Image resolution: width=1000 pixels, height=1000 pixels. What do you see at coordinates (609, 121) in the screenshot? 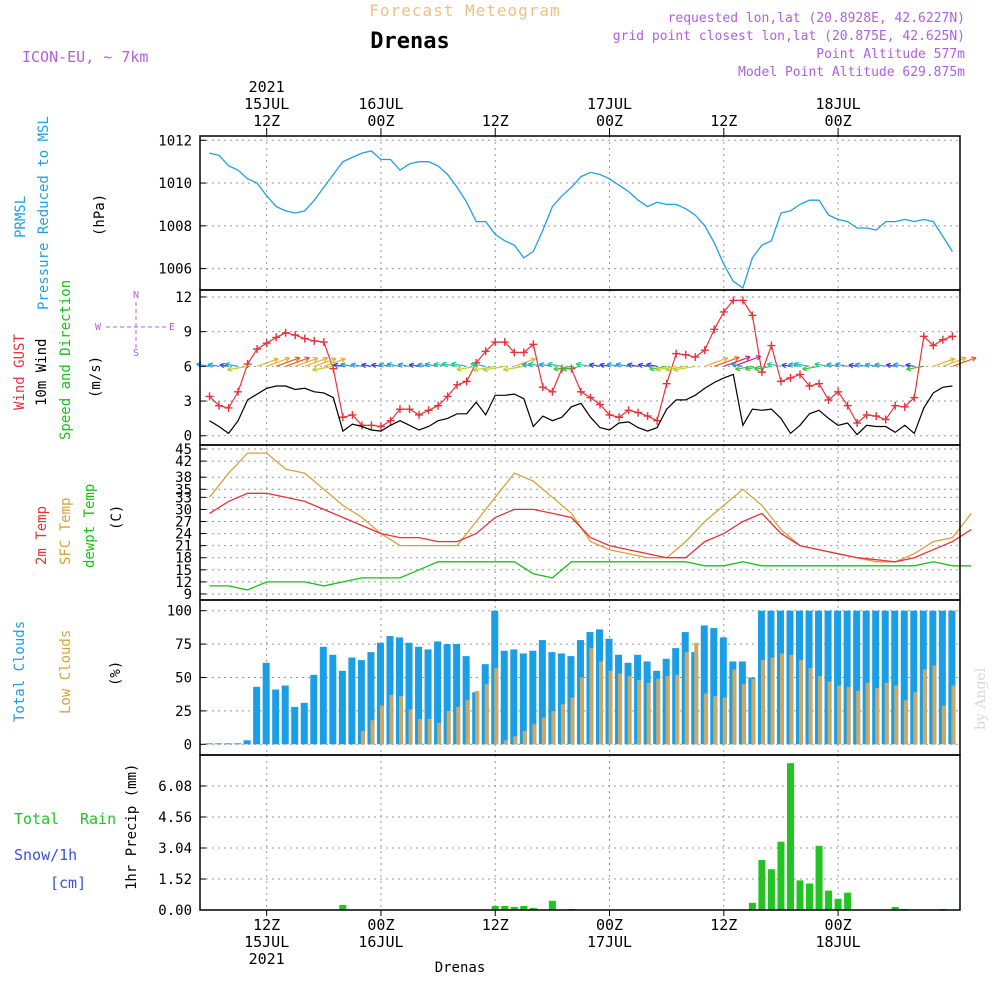
I see `top-time-label: 00Z` at bounding box center [609, 121].